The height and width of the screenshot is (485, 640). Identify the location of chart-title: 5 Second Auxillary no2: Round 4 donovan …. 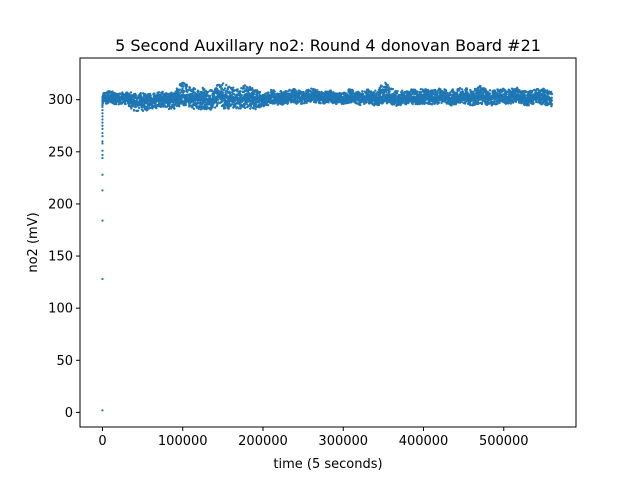
(328, 45).